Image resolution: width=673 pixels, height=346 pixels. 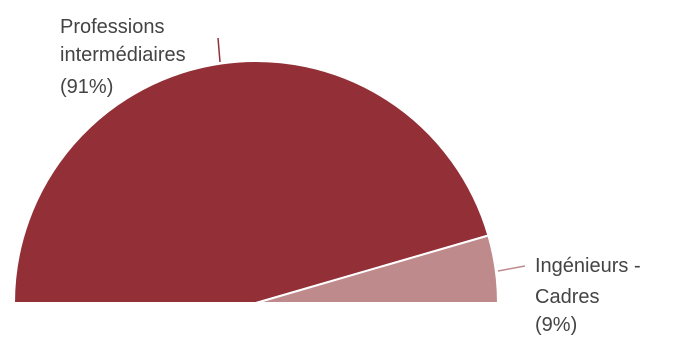 I want to click on slice-label-line: Ingénieurs -, so click(x=588, y=266).